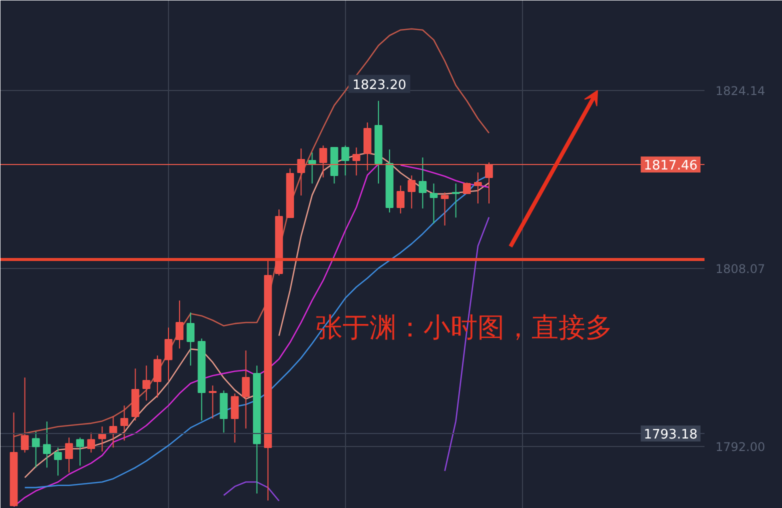  Describe the element at coordinates (671, 166) in the screenshot. I see `ref-line-label: 1817.46` at that location.